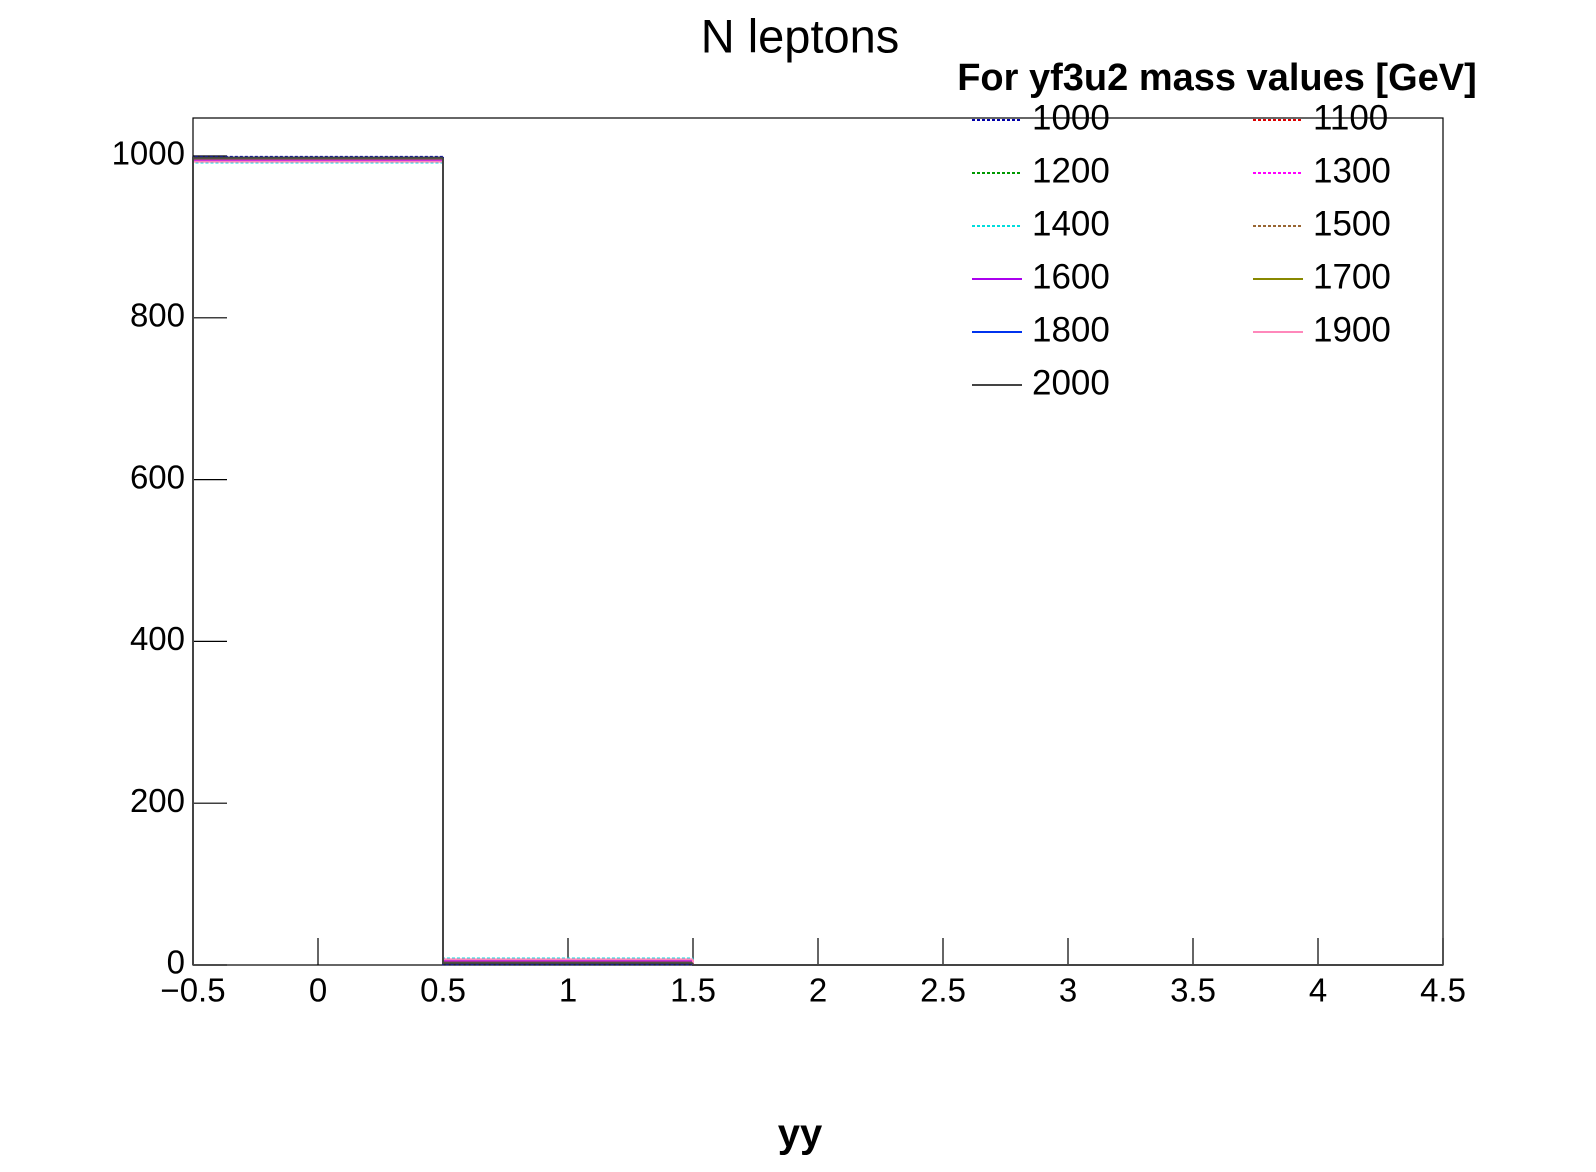 This screenshot has height=1172, width=1596. Describe the element at coordinates (1350, 117) in the screenshot. I see `legend-label: 1100` at that location.